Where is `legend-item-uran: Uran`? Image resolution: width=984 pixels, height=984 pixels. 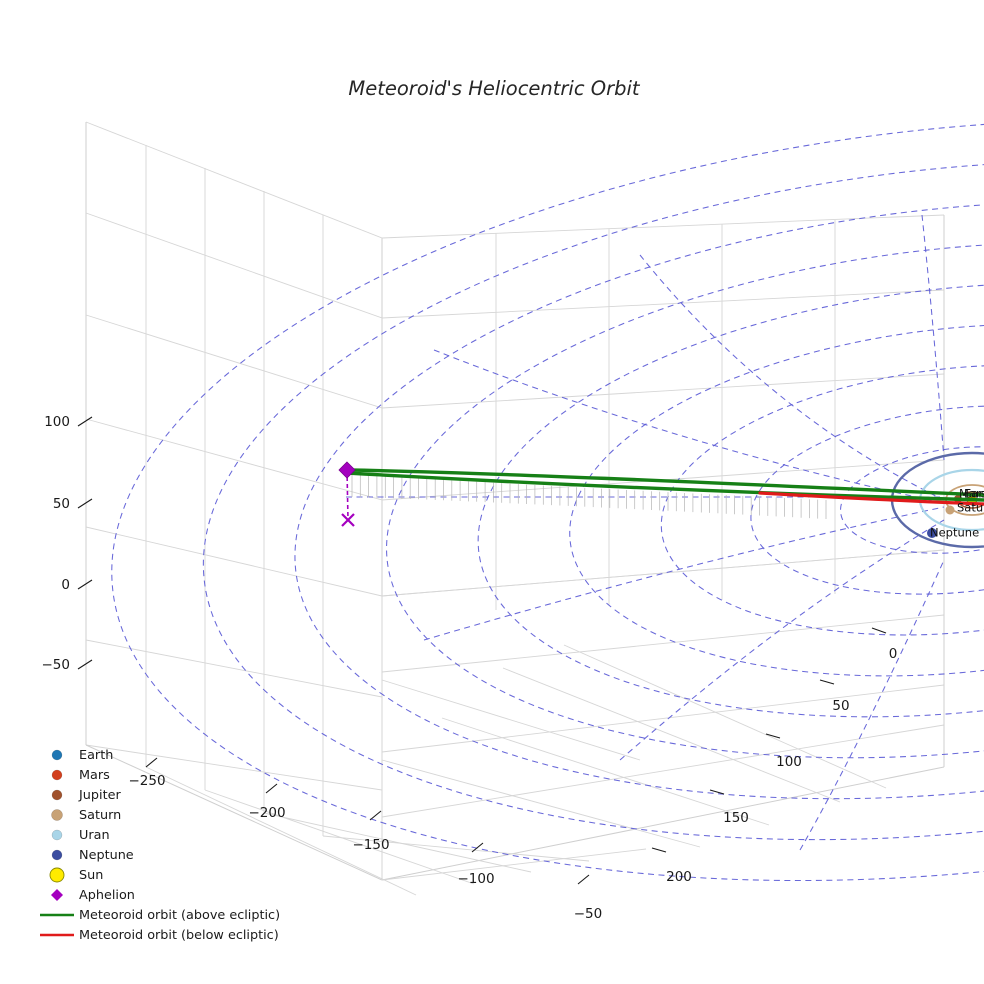 legend-item-uran: Uran is located at coordinates (80, 835).